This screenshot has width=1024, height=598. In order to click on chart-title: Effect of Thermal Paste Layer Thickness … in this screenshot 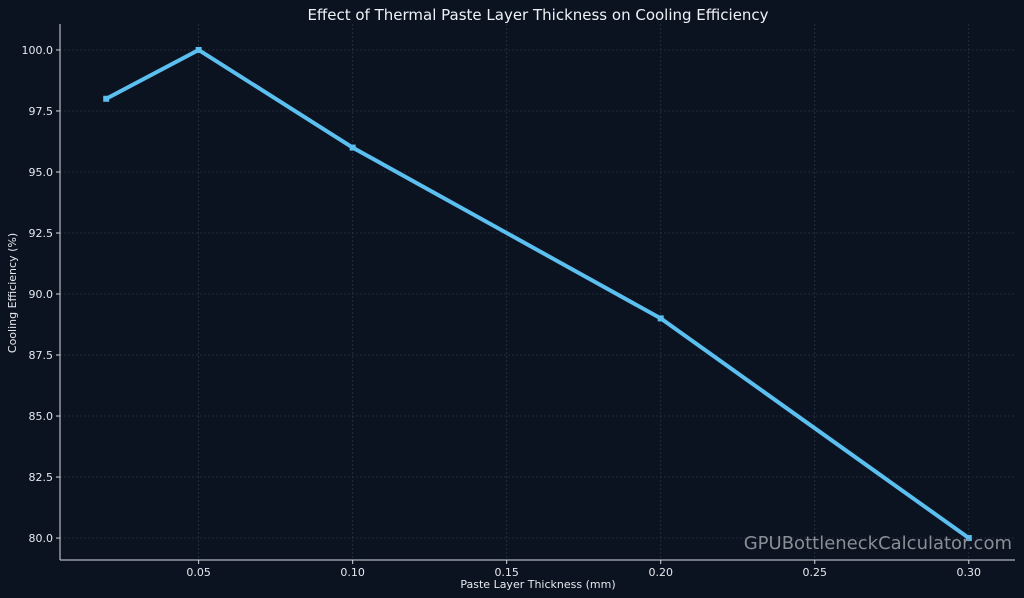, I will do `click(537, 15)`.